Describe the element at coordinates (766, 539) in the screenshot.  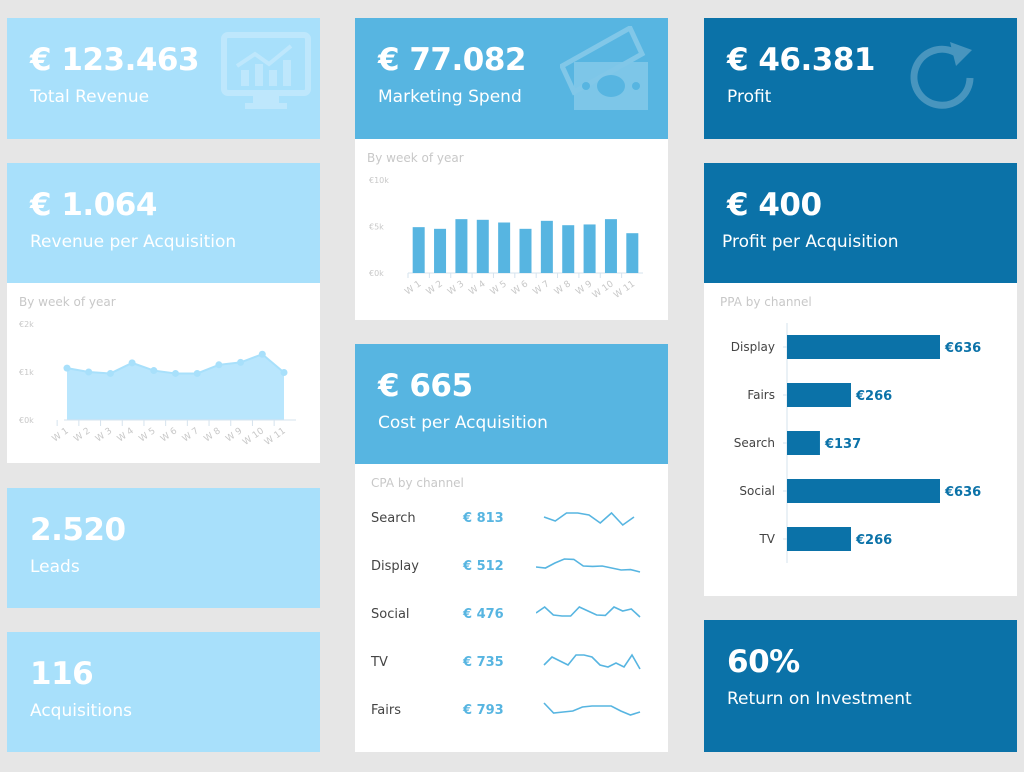
I see `category-label: TV` at that location.